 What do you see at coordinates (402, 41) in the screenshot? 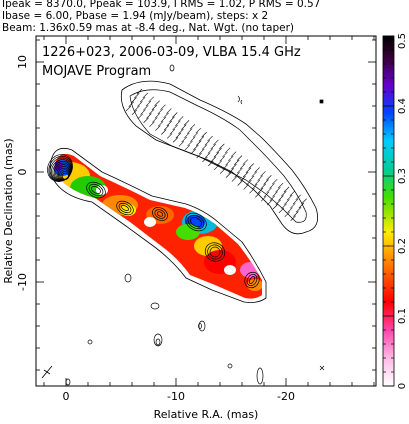
I see `colorbar-tick-label: 0.5` at bounding box center [402, 41].